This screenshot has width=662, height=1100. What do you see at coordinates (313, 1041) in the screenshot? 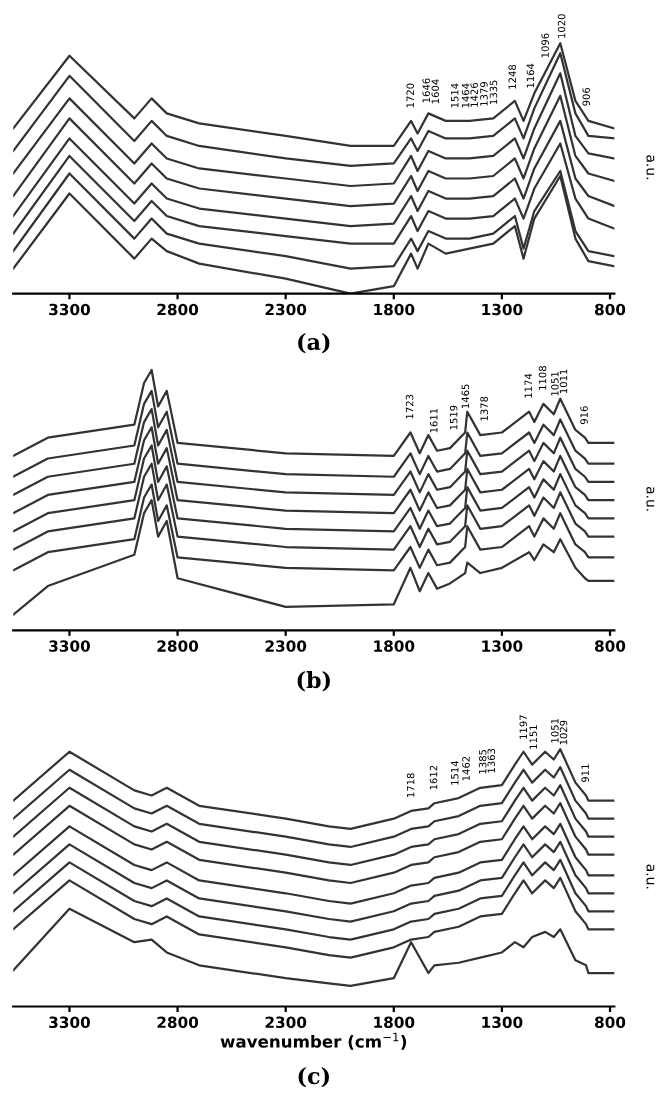
I see `x-axis-title: wavenumber (cm$^{−1}$)` at bounding box center [313, 1041].